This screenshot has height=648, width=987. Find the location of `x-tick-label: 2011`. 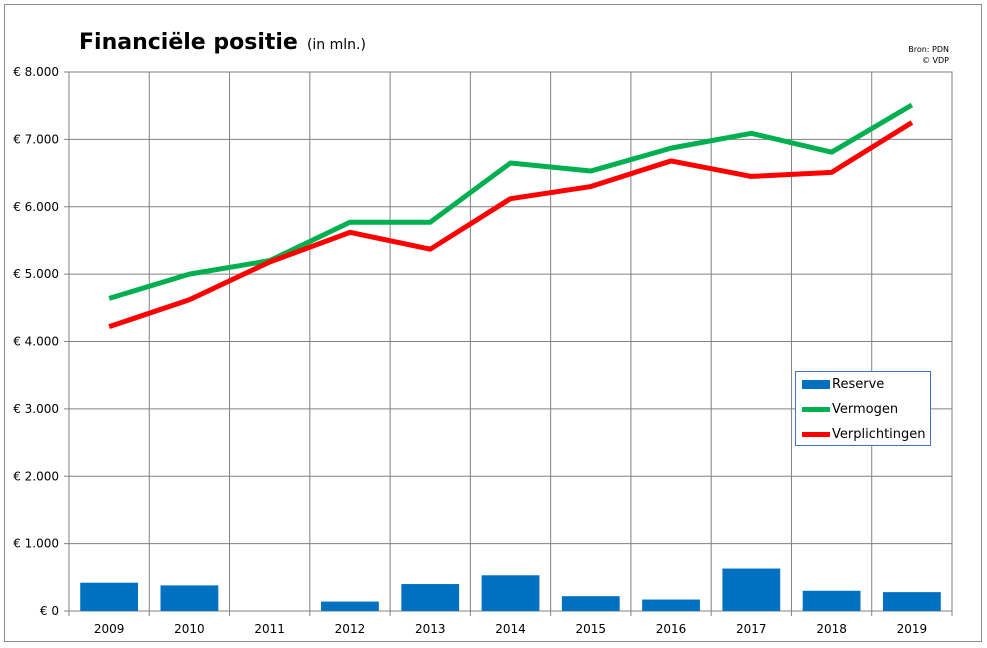

x-tick-label: 2011 is located at coordinates (269, 629).